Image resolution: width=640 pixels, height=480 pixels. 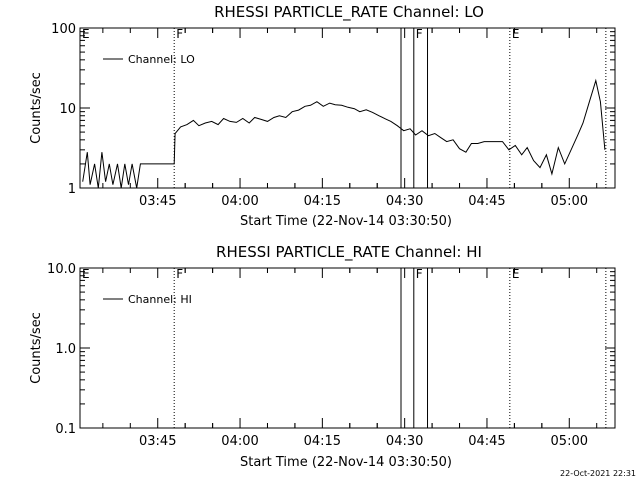 I want to click on x-axis-label-hi: Start Time (22-Nov-14 03:30:50), so click(x=346, y=462).